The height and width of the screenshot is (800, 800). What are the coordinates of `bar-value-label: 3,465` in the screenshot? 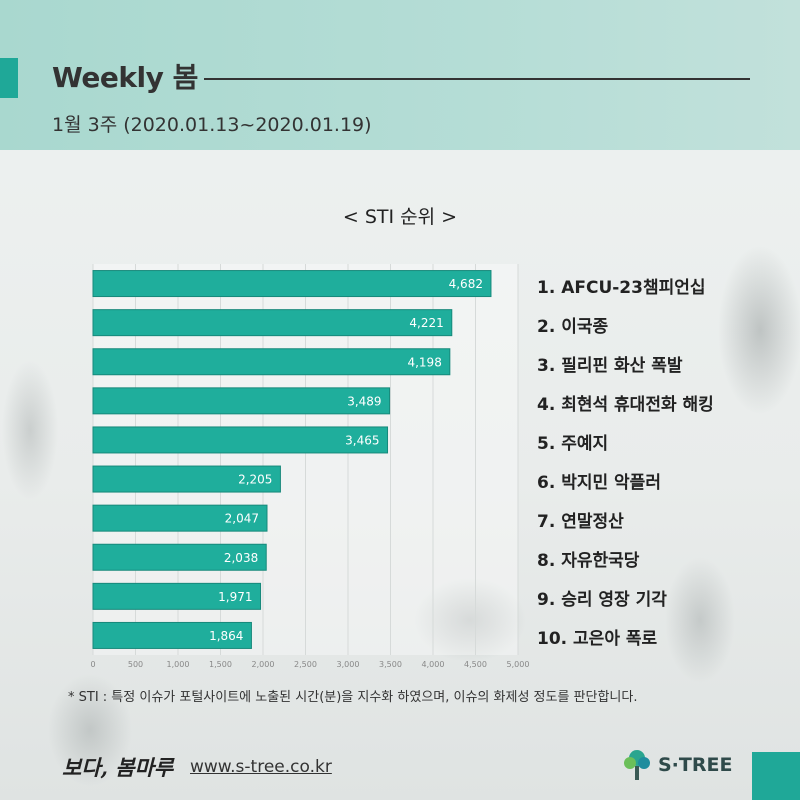 It's located at (362, 440).